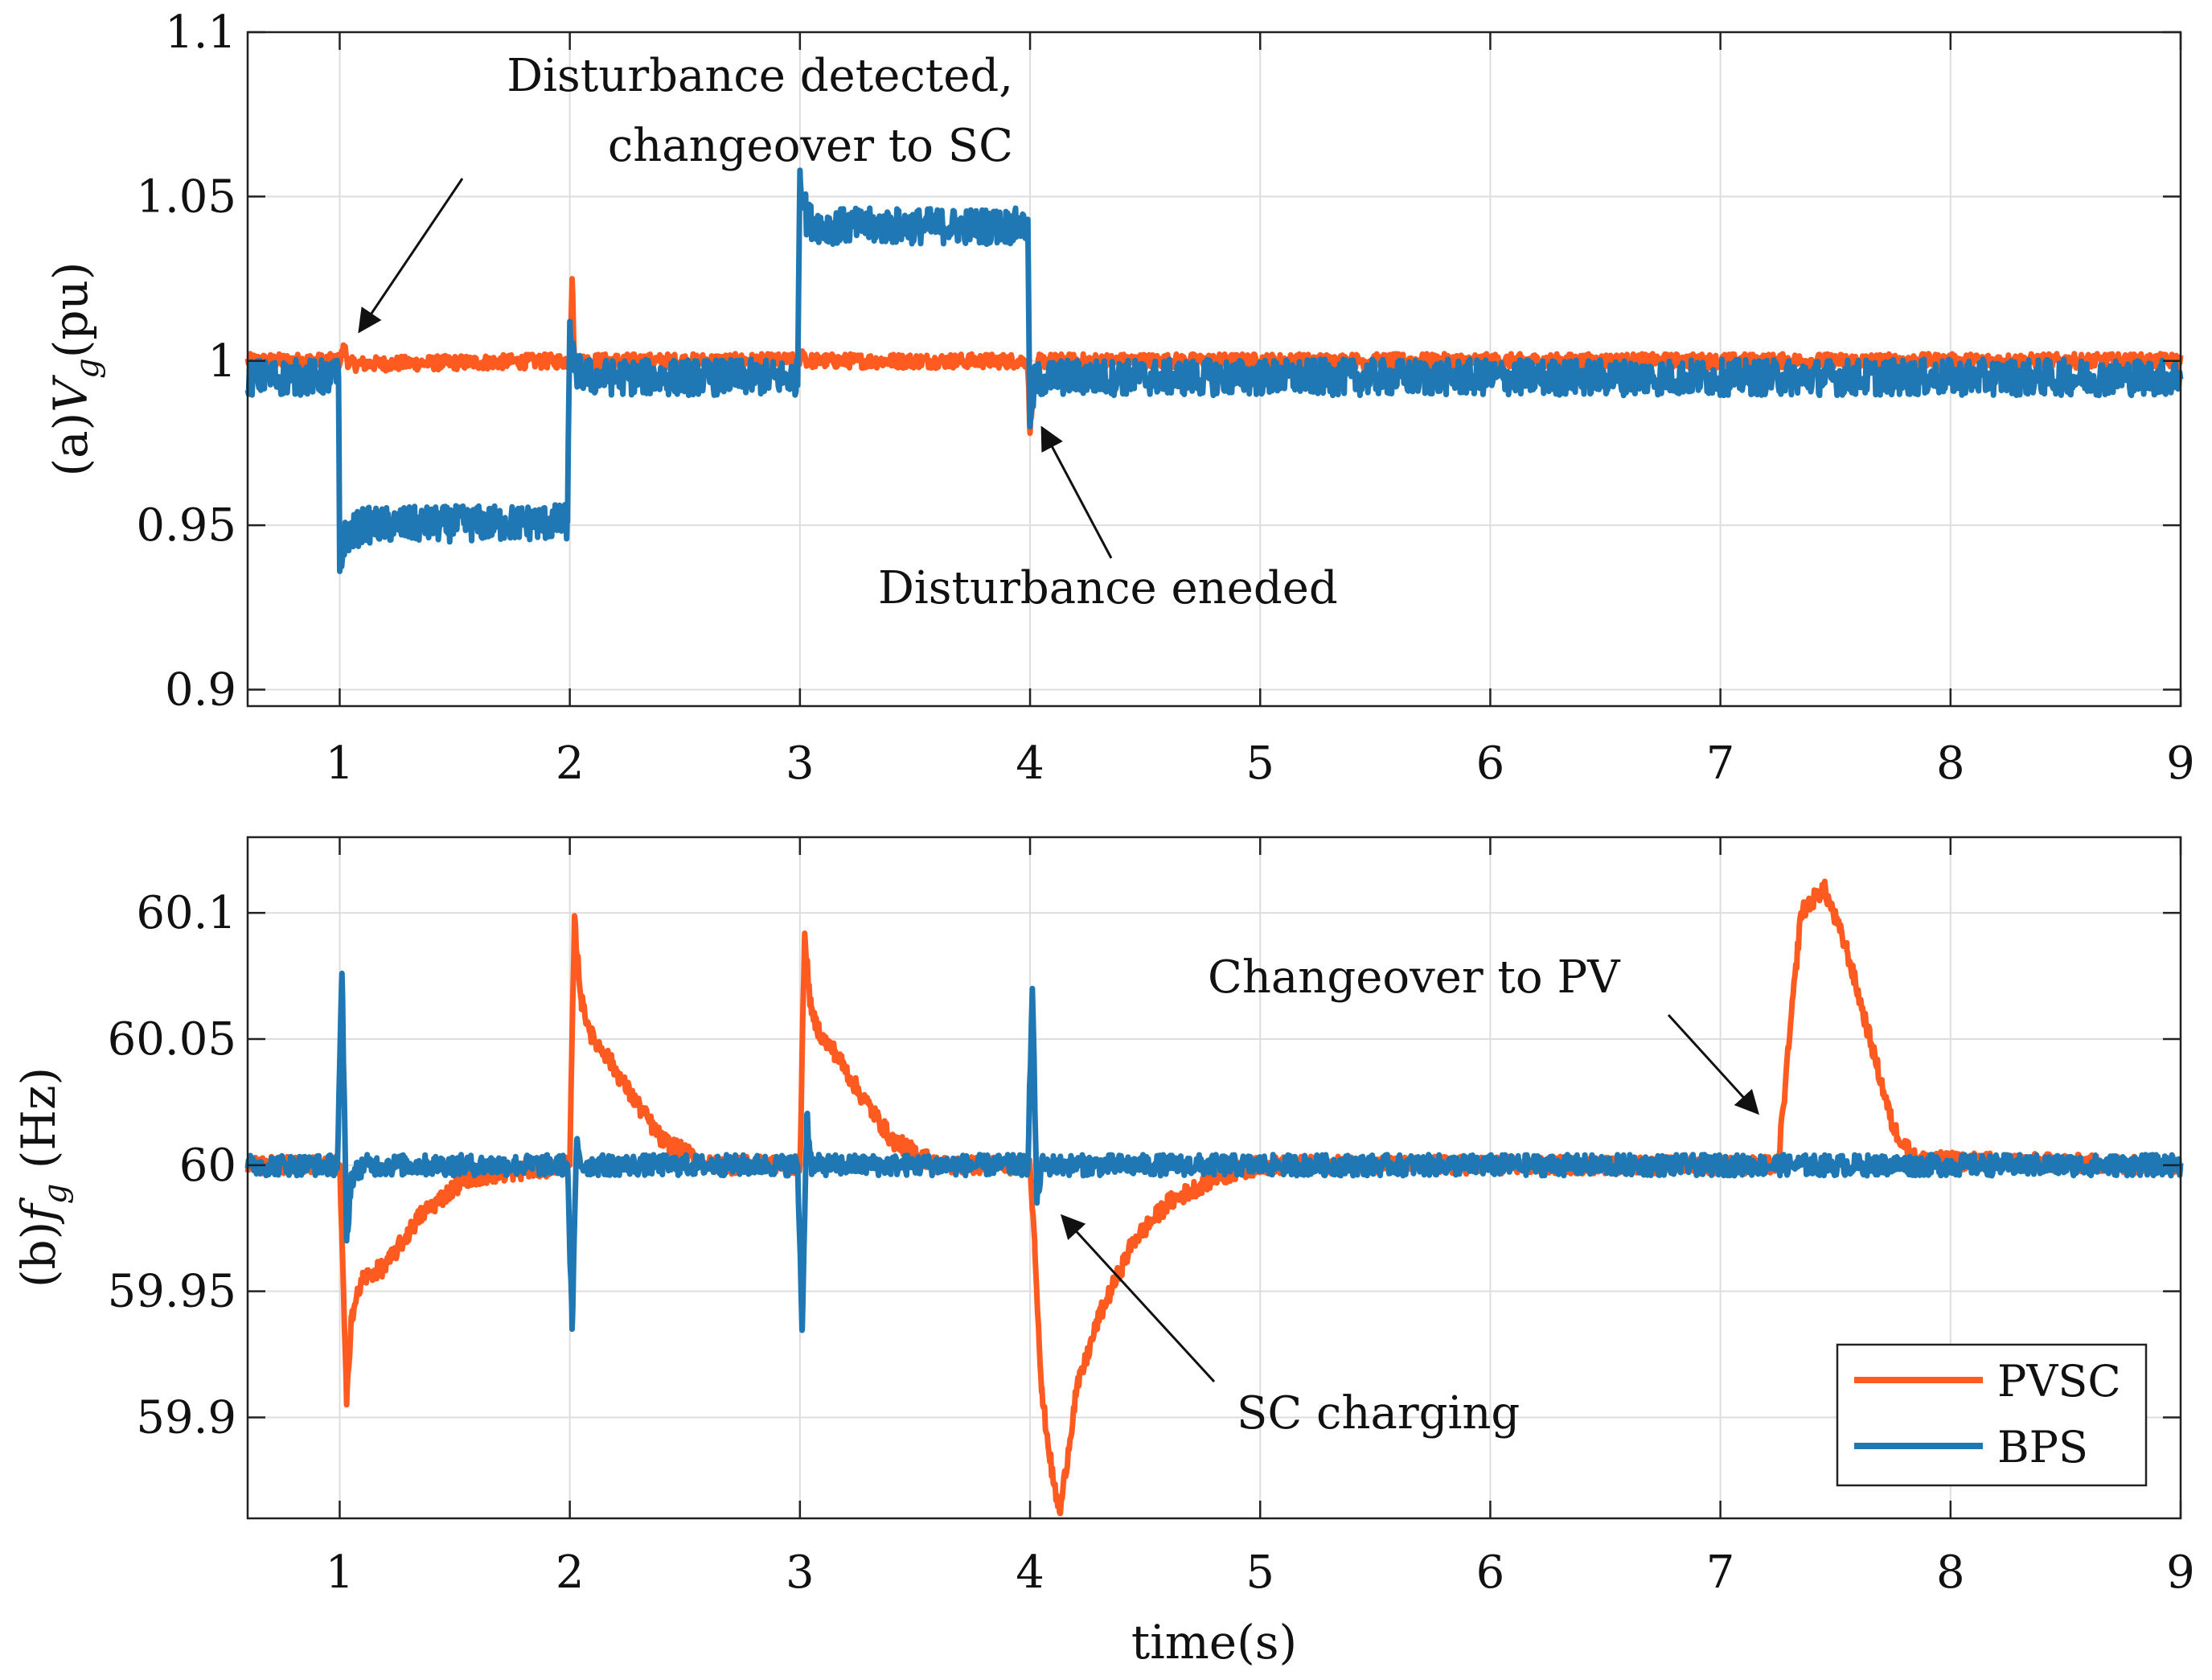 The height and width of the screenshot is (1680, 2212). Describe the element at coordinates (340, 763) in the screenshot. I see `panel-a-xtick-label: 1` at that location.